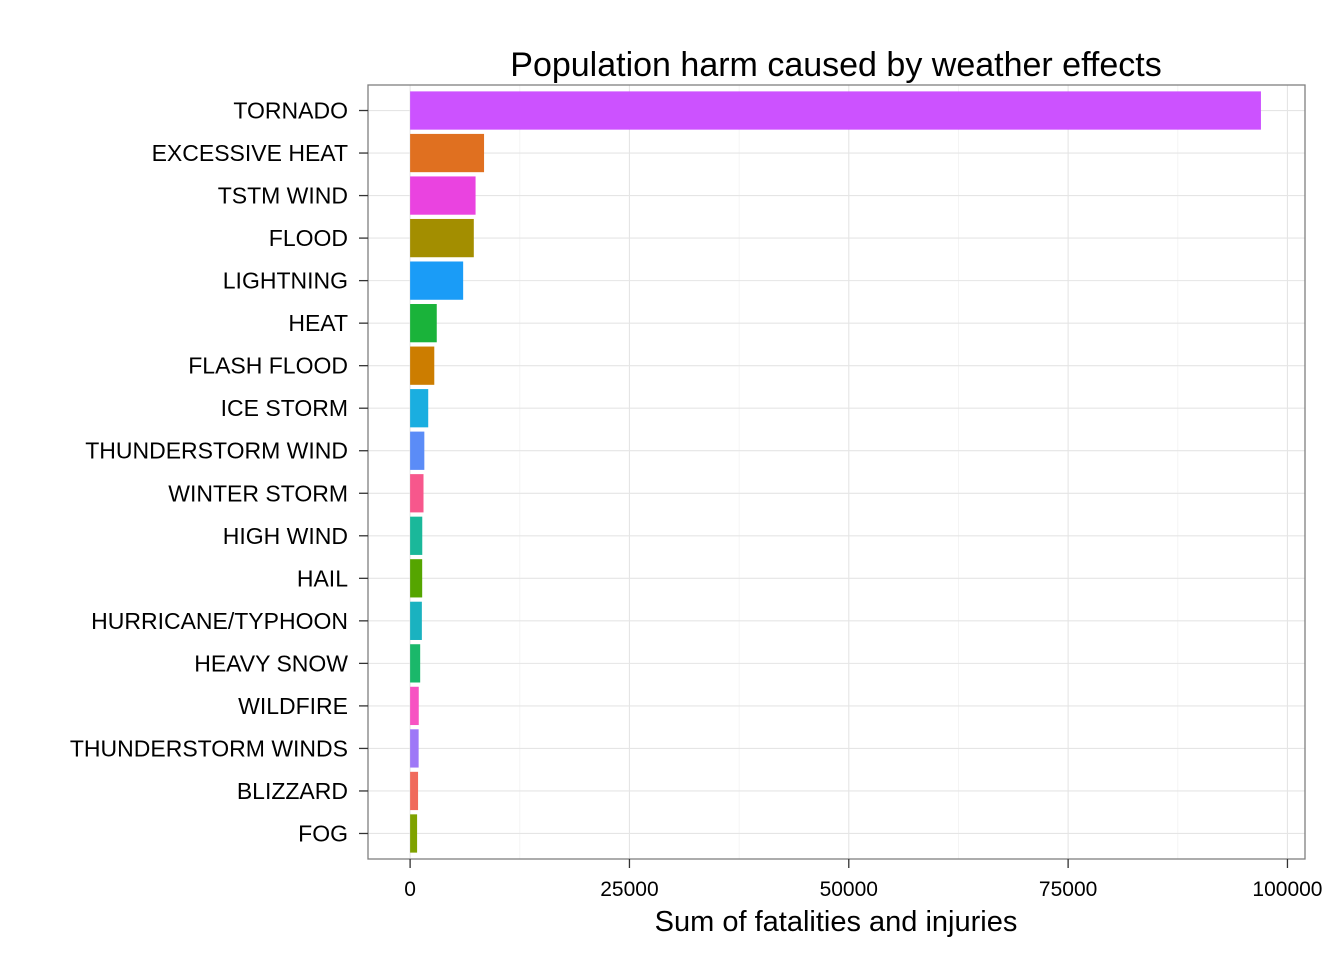 The height and width of the screenshot is (960, 1344). What do you see at coordinates (1287, 889) in the screenshot?
I see `x-tick-label: 100000` at bounding box center [1287, 889].